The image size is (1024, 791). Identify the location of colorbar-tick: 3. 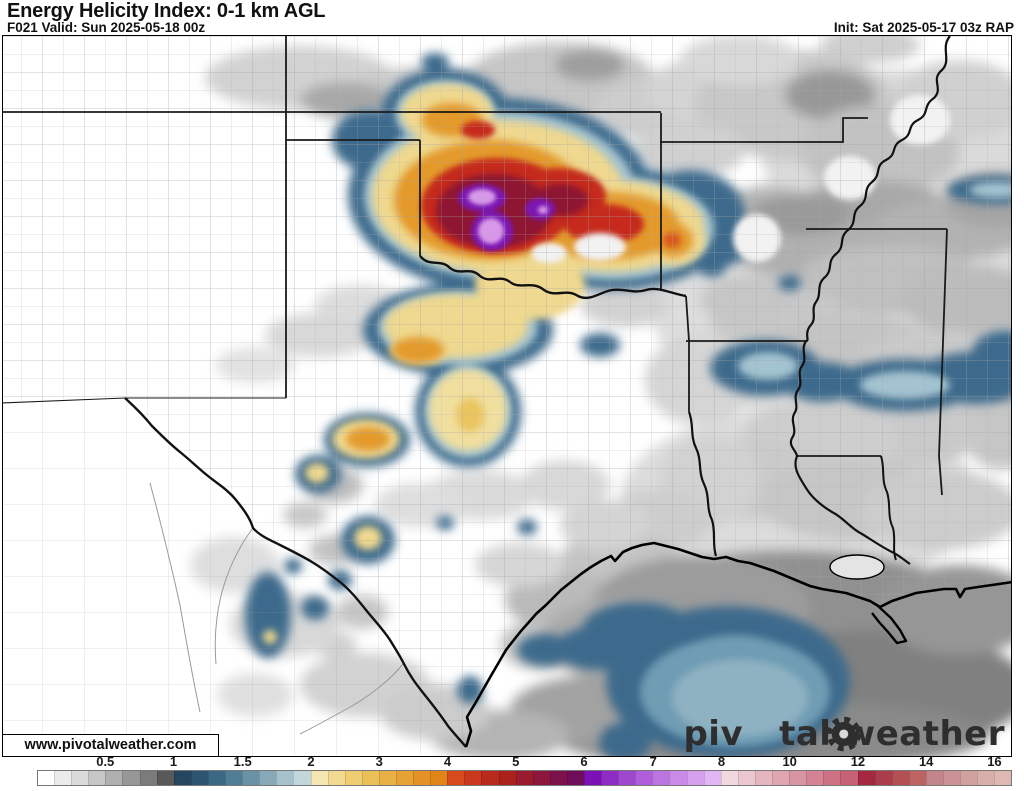
(379, 761).